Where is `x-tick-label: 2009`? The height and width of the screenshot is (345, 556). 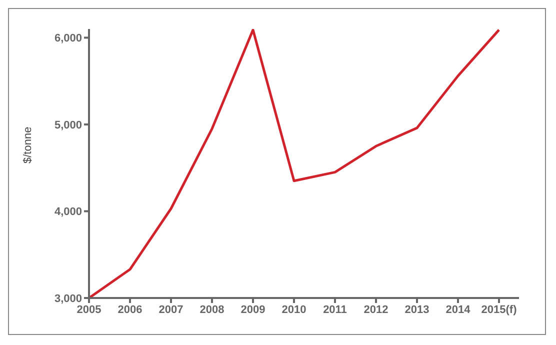 x-tick-label: 2009 is located at coordinates (253, 310).